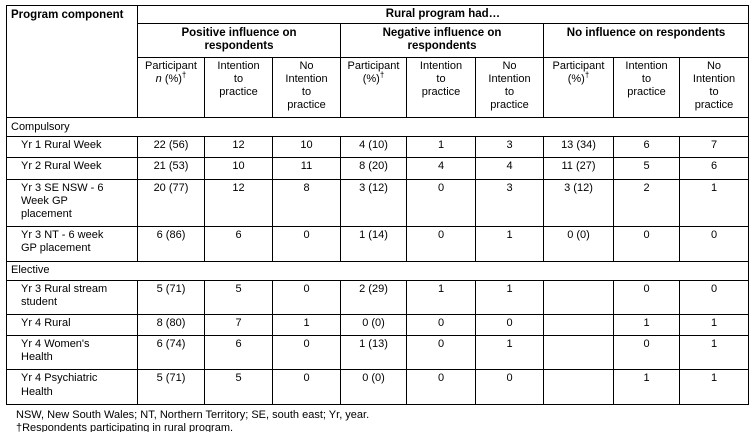 This screenshot has height=432, width=755. Describe the element at coordinates (646, 88) in the screenshot. I see `col-header-none-intention: Intention to practice` at that location.